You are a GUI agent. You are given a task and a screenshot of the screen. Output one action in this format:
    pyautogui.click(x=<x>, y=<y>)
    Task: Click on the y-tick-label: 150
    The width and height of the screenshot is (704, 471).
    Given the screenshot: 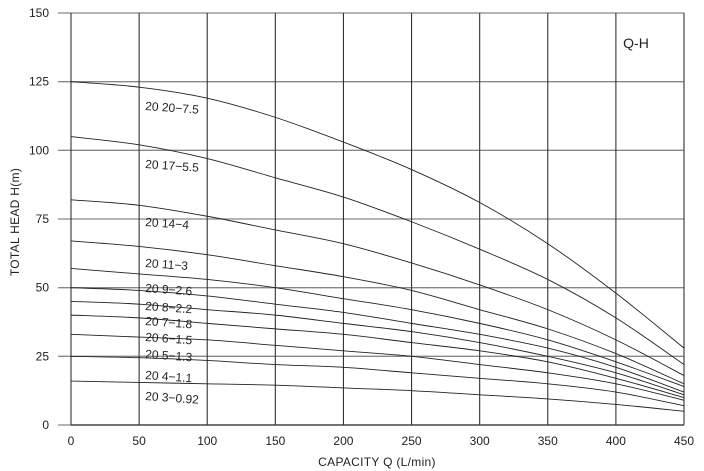 What is the action you would take?
    pyautogui.click(x=39, y=13)
    